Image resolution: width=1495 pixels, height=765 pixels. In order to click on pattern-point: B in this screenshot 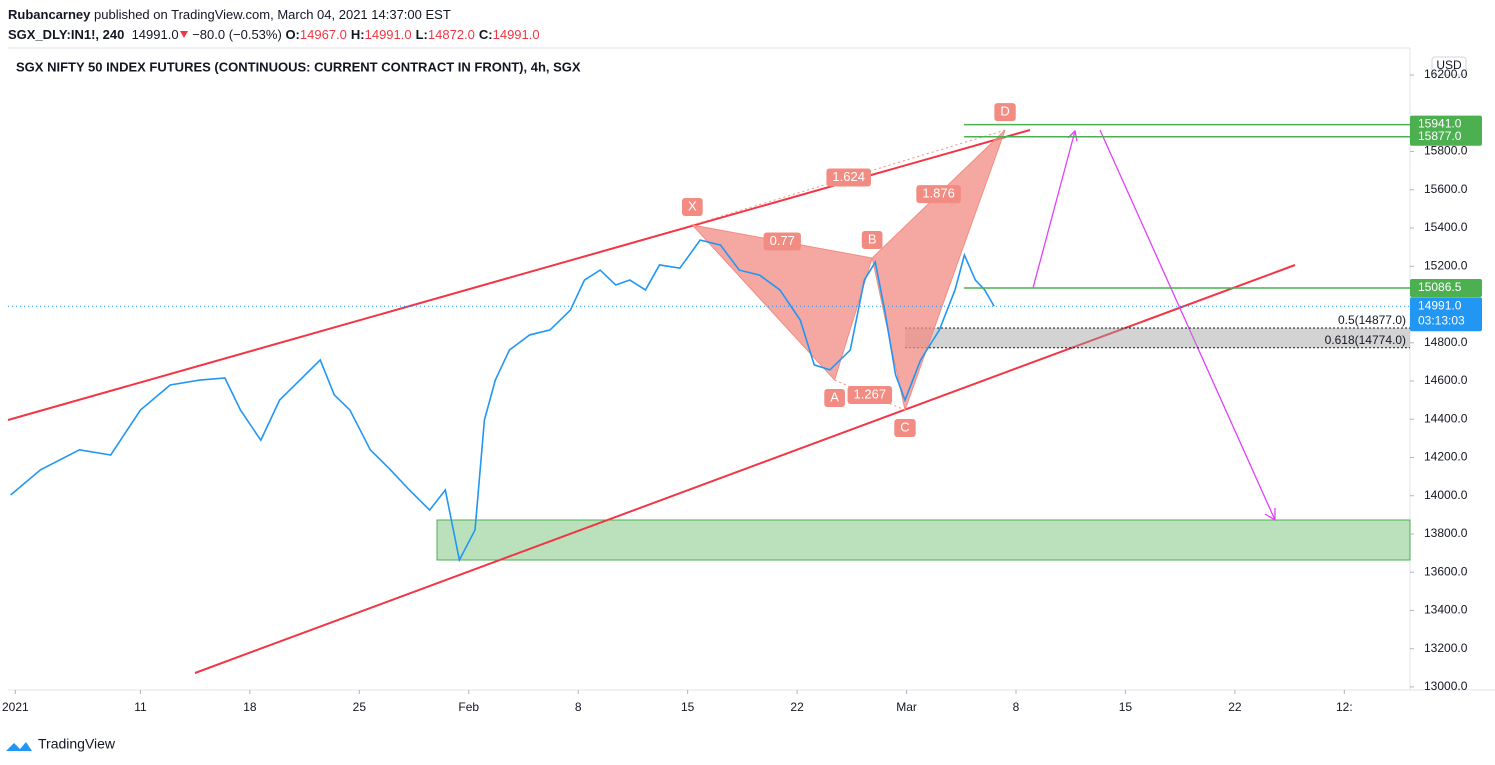, I will do `click(872, 238)`.